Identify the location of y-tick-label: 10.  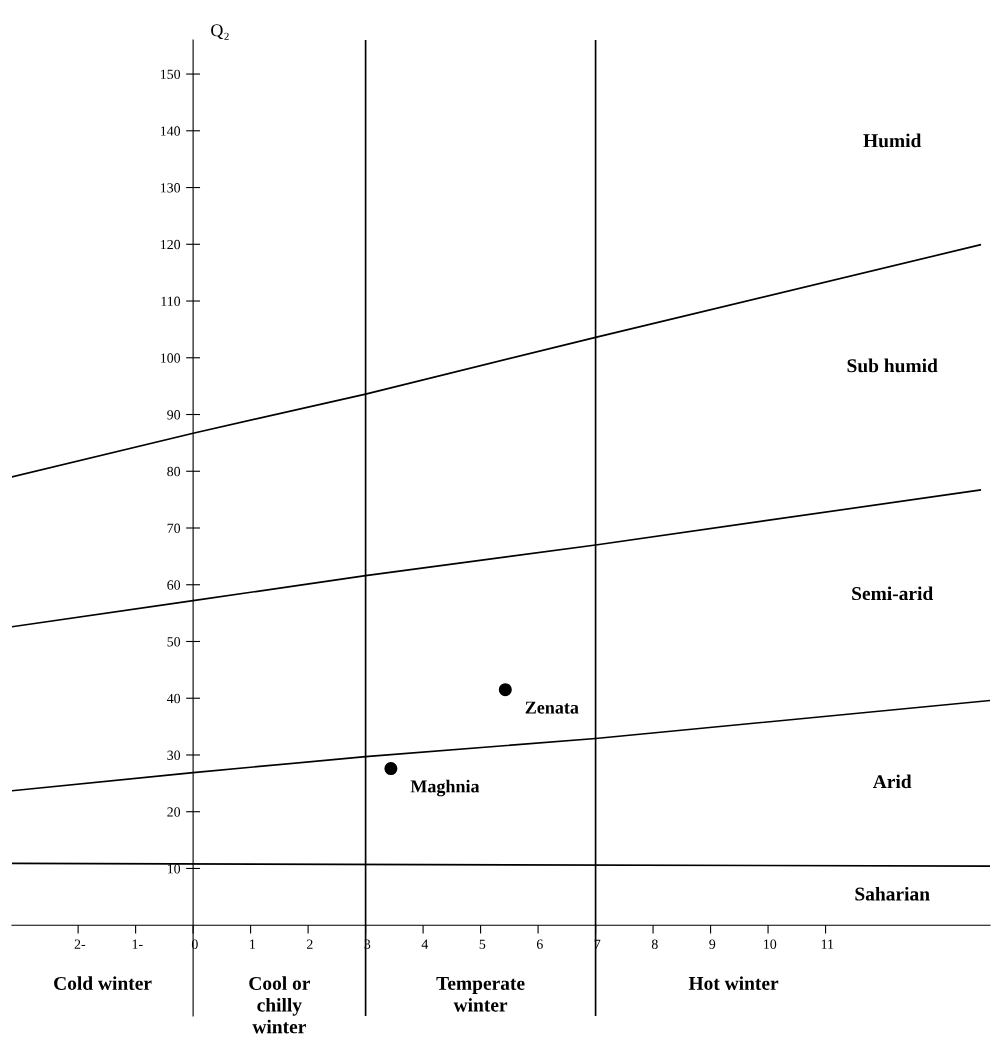
(174, 869).